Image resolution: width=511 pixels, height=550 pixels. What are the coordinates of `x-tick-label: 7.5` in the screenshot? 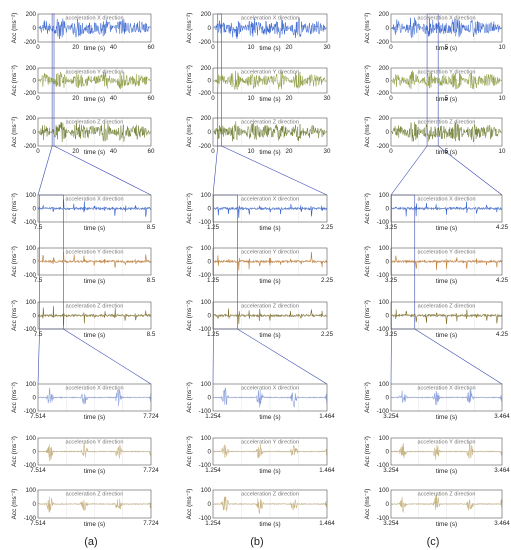 It's located at (38, 280).